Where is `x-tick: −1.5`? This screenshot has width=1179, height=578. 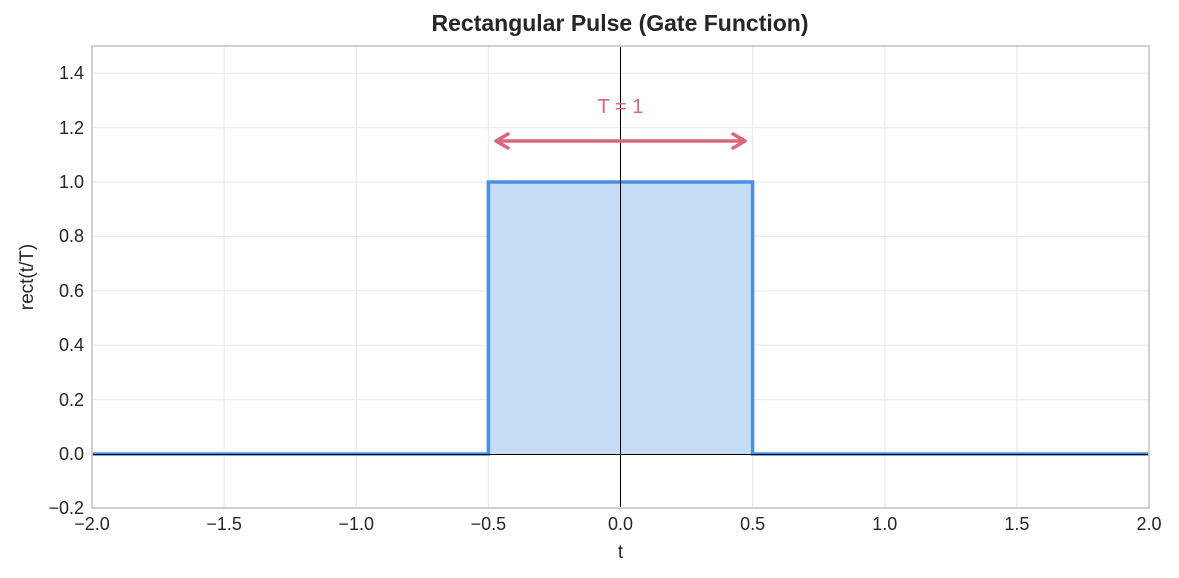 x-tick: −1.5 is located at coordinates (224, 524).